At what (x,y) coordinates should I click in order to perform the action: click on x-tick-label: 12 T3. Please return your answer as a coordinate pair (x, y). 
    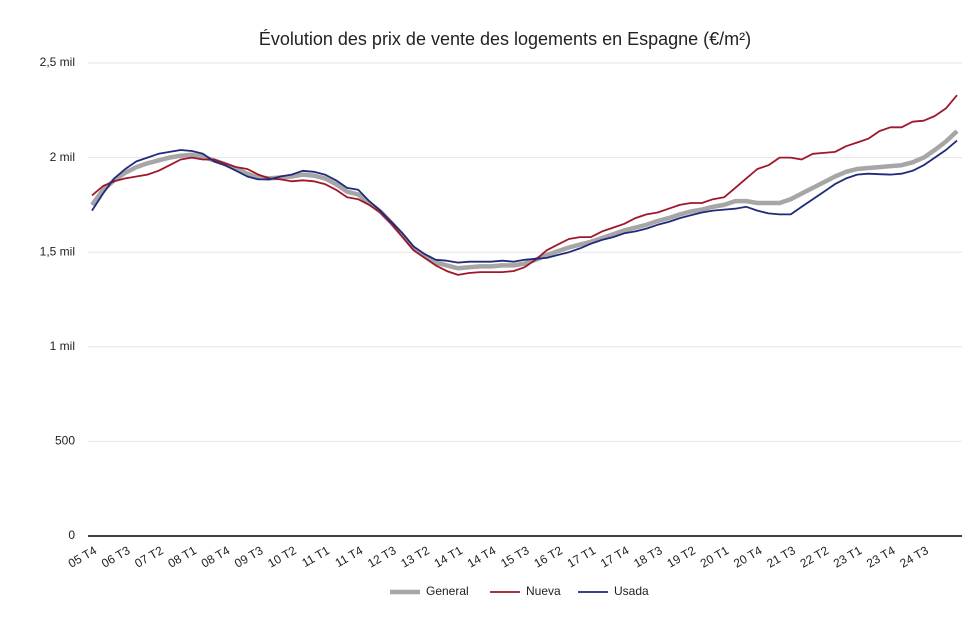
    Looking at the image, I should click on (382, 557).